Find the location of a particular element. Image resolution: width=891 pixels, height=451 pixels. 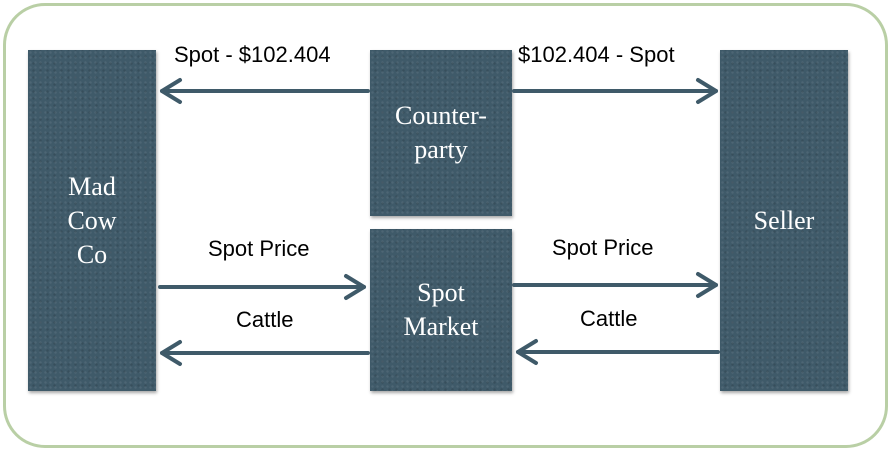

edge-label-market-to-seller: Cattle is located at coordinates (608, 319).